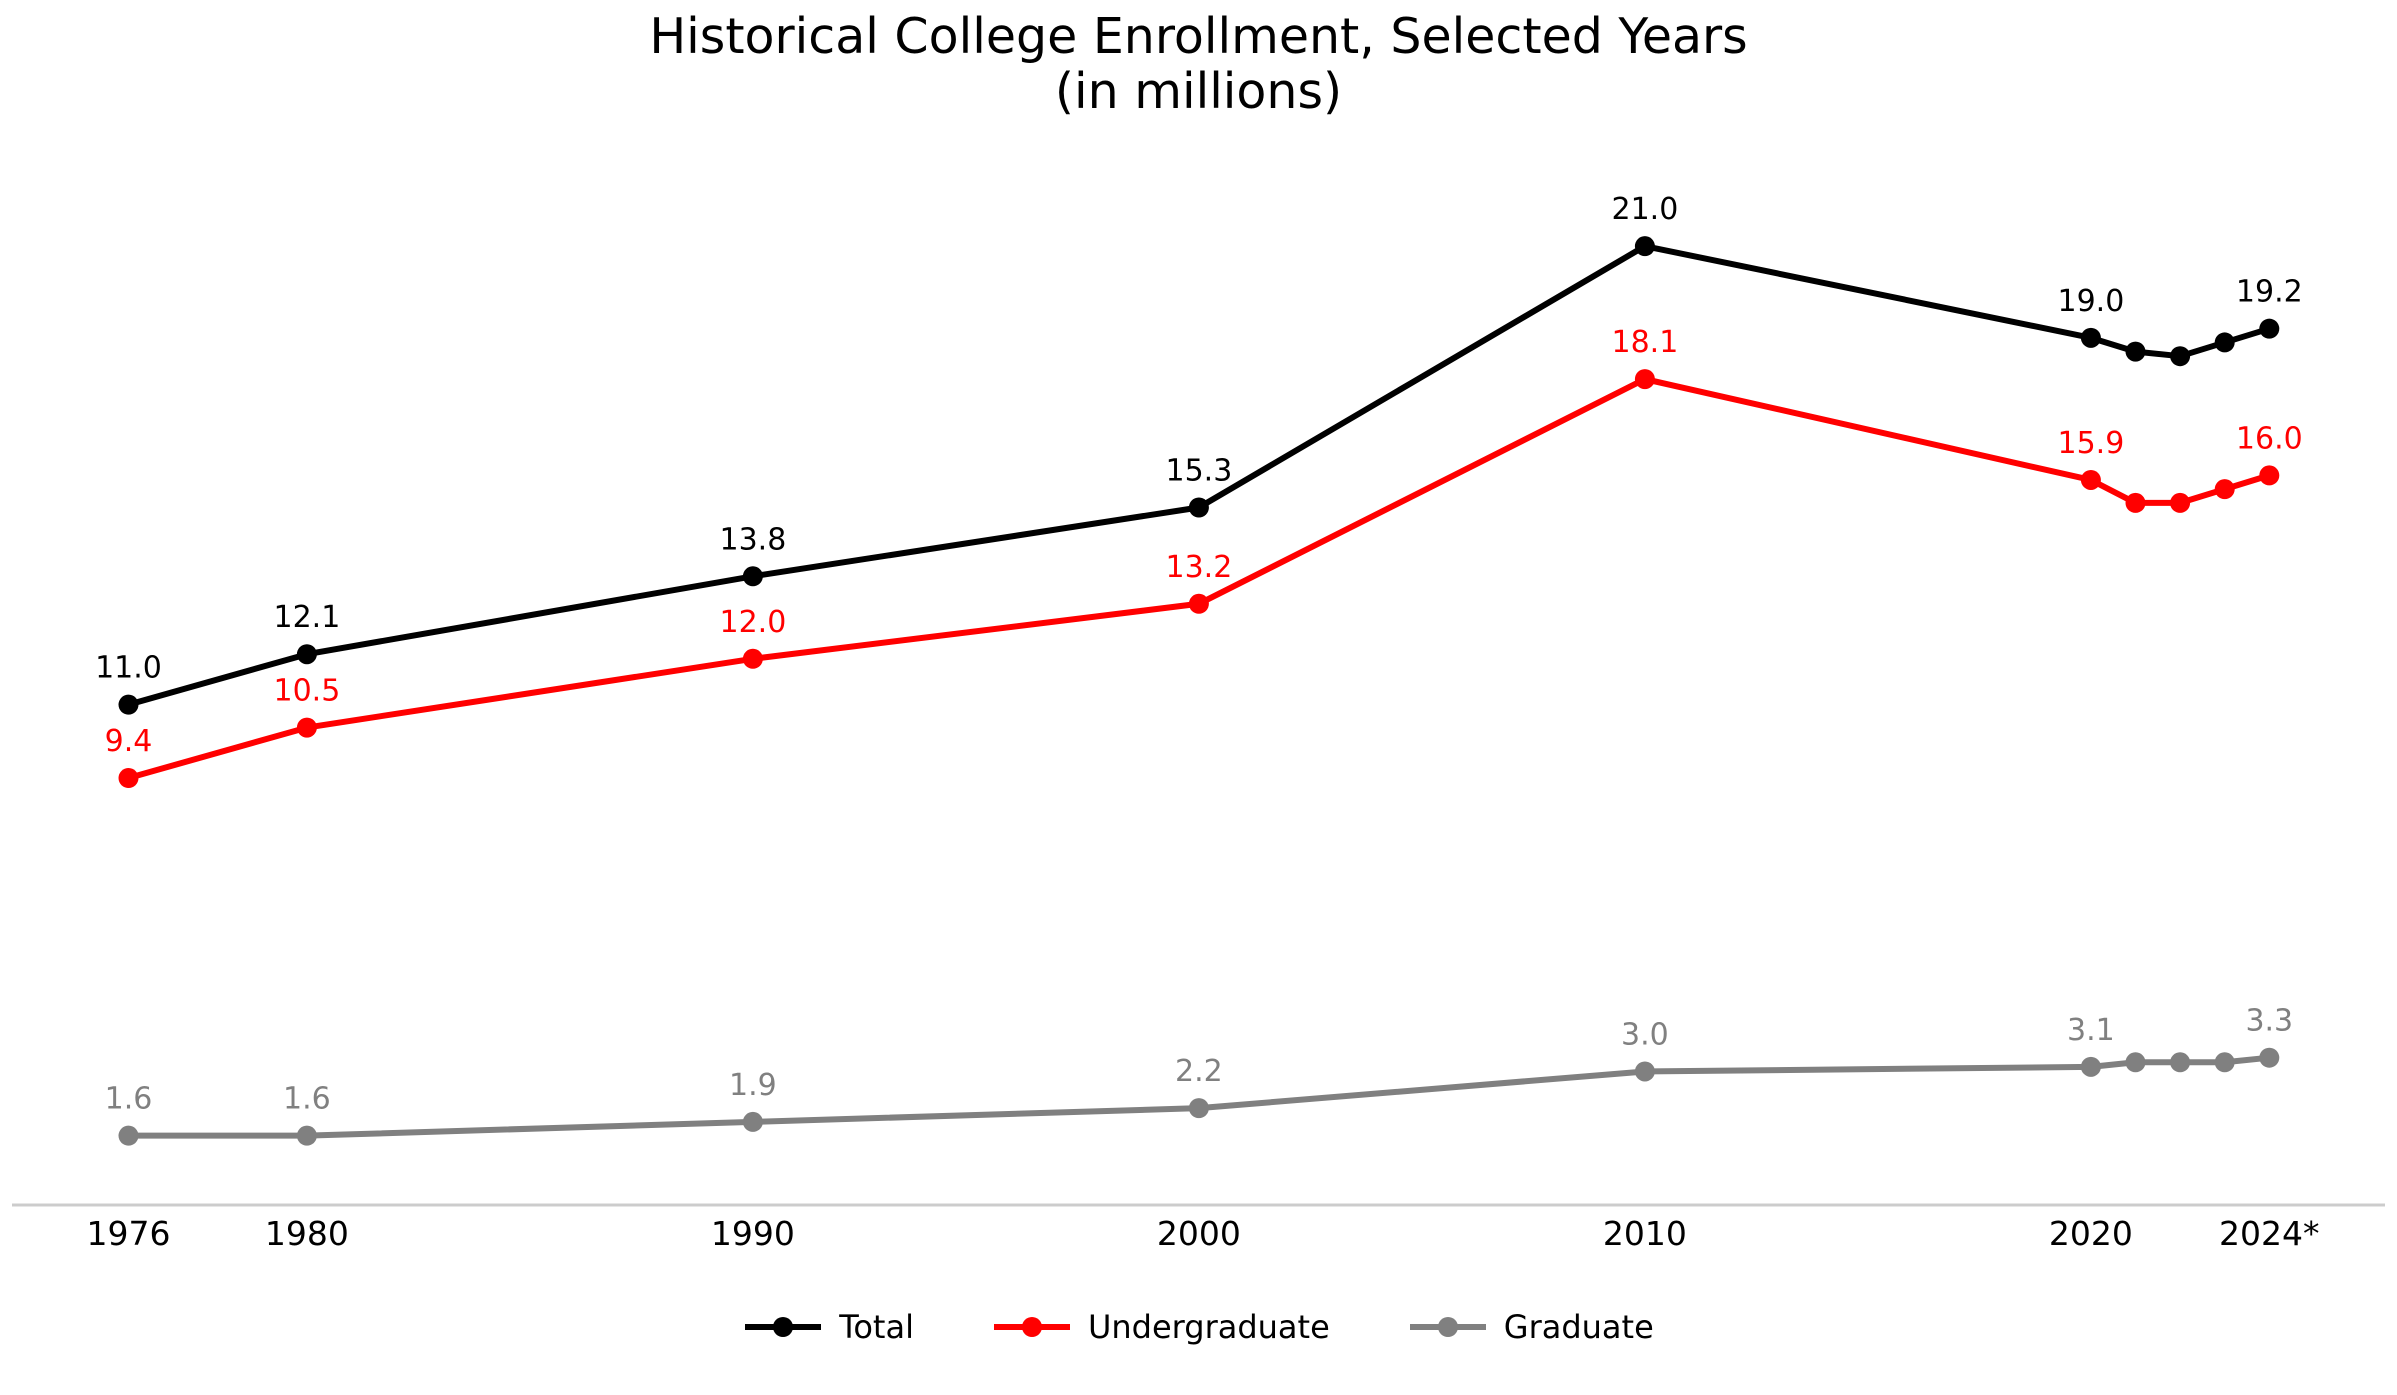  What do you see at coordinates (2269, 1057) in the screenshot?
I see `data-point-graduate-2024` at bounding box center [2269, 1057].